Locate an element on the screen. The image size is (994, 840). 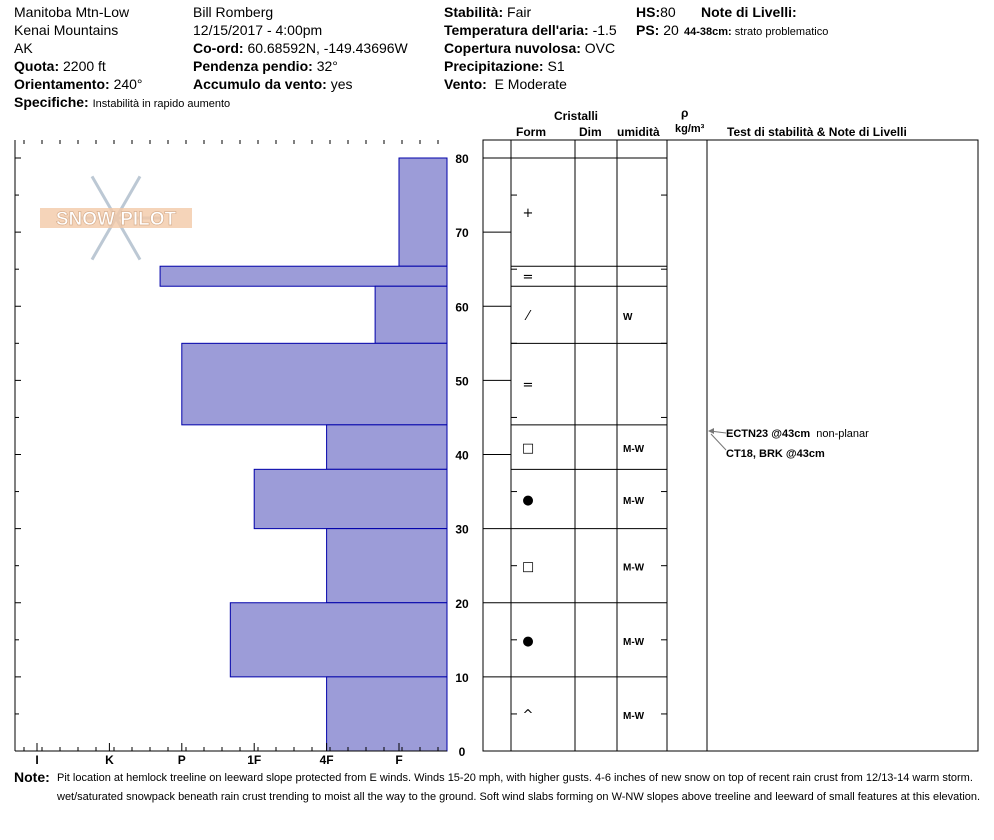
col-crystals: Cristalli is located at coordinates (576, 116).